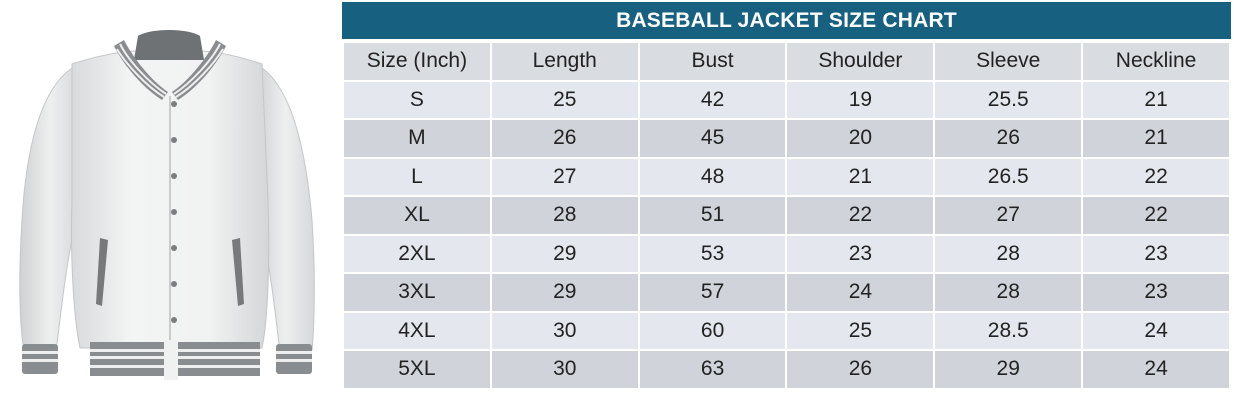 This screenshot has height=414, width=1234. Describe the element at coordinates (1008, 99) in the screenshot. I see `table-cell: 25.5` at that location.